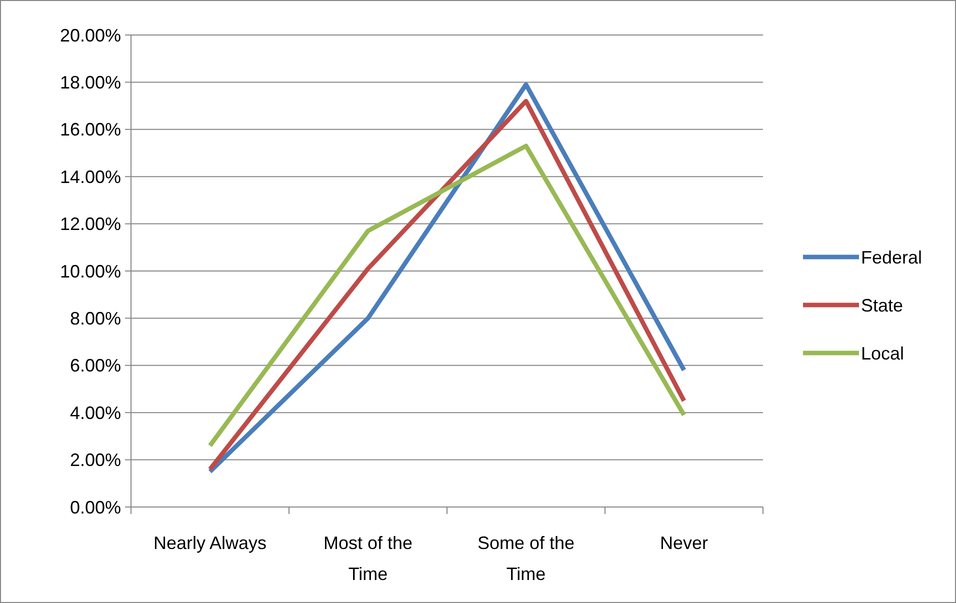 Image resolution: width=956 pixels, height=603 pixels. Describe the element at coordinates (882, 353) in the screenshot. I see `legend-label: Local` at that location.